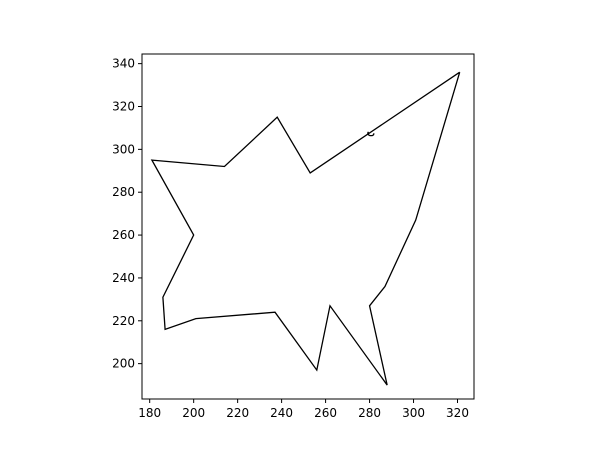 The image size is (600, 450). I want to click on x-tick-label: 280, so click(369, 413).